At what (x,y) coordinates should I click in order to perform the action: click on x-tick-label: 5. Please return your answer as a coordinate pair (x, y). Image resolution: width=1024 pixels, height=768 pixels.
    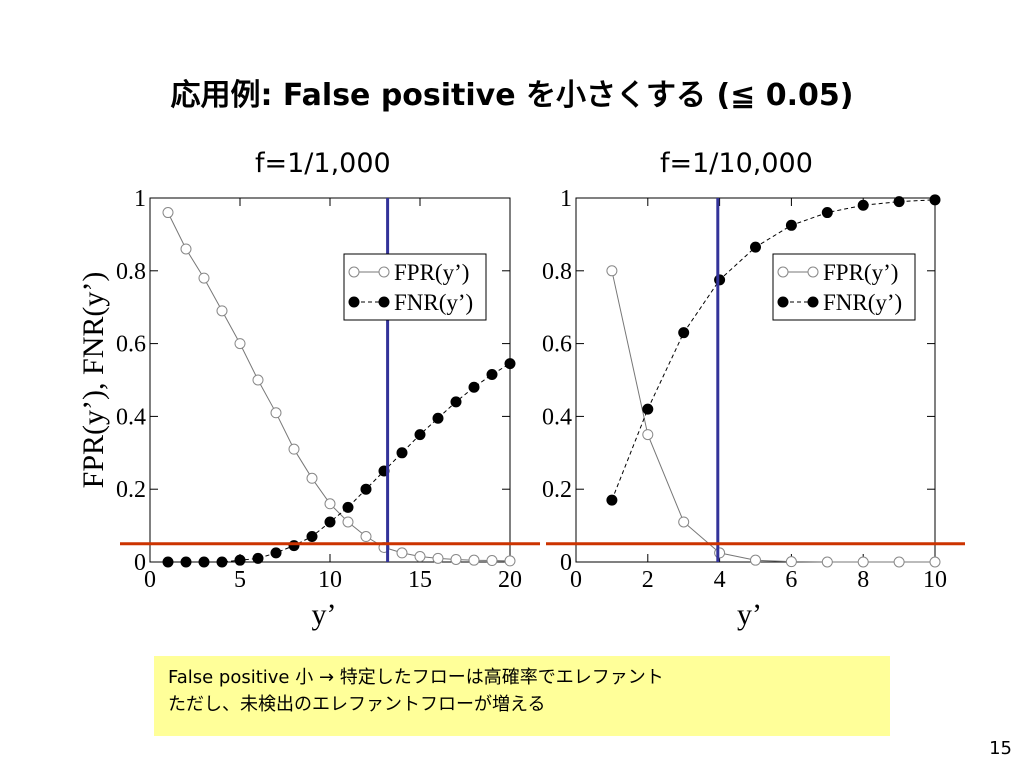
    Looking at the image, I should click on (240, 580).